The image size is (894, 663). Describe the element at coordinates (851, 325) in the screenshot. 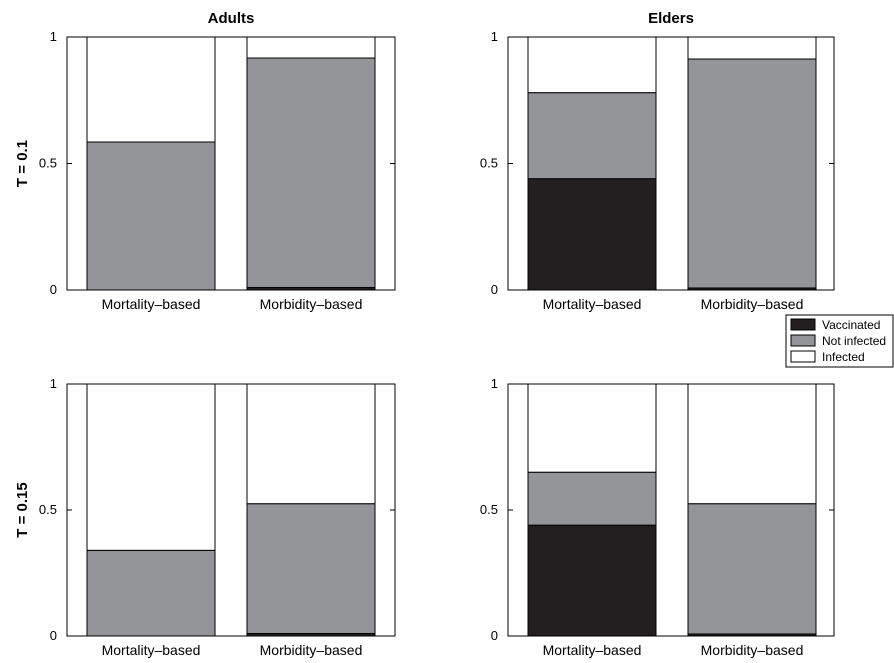

I see `legend-label: Vaccinated` at that location.